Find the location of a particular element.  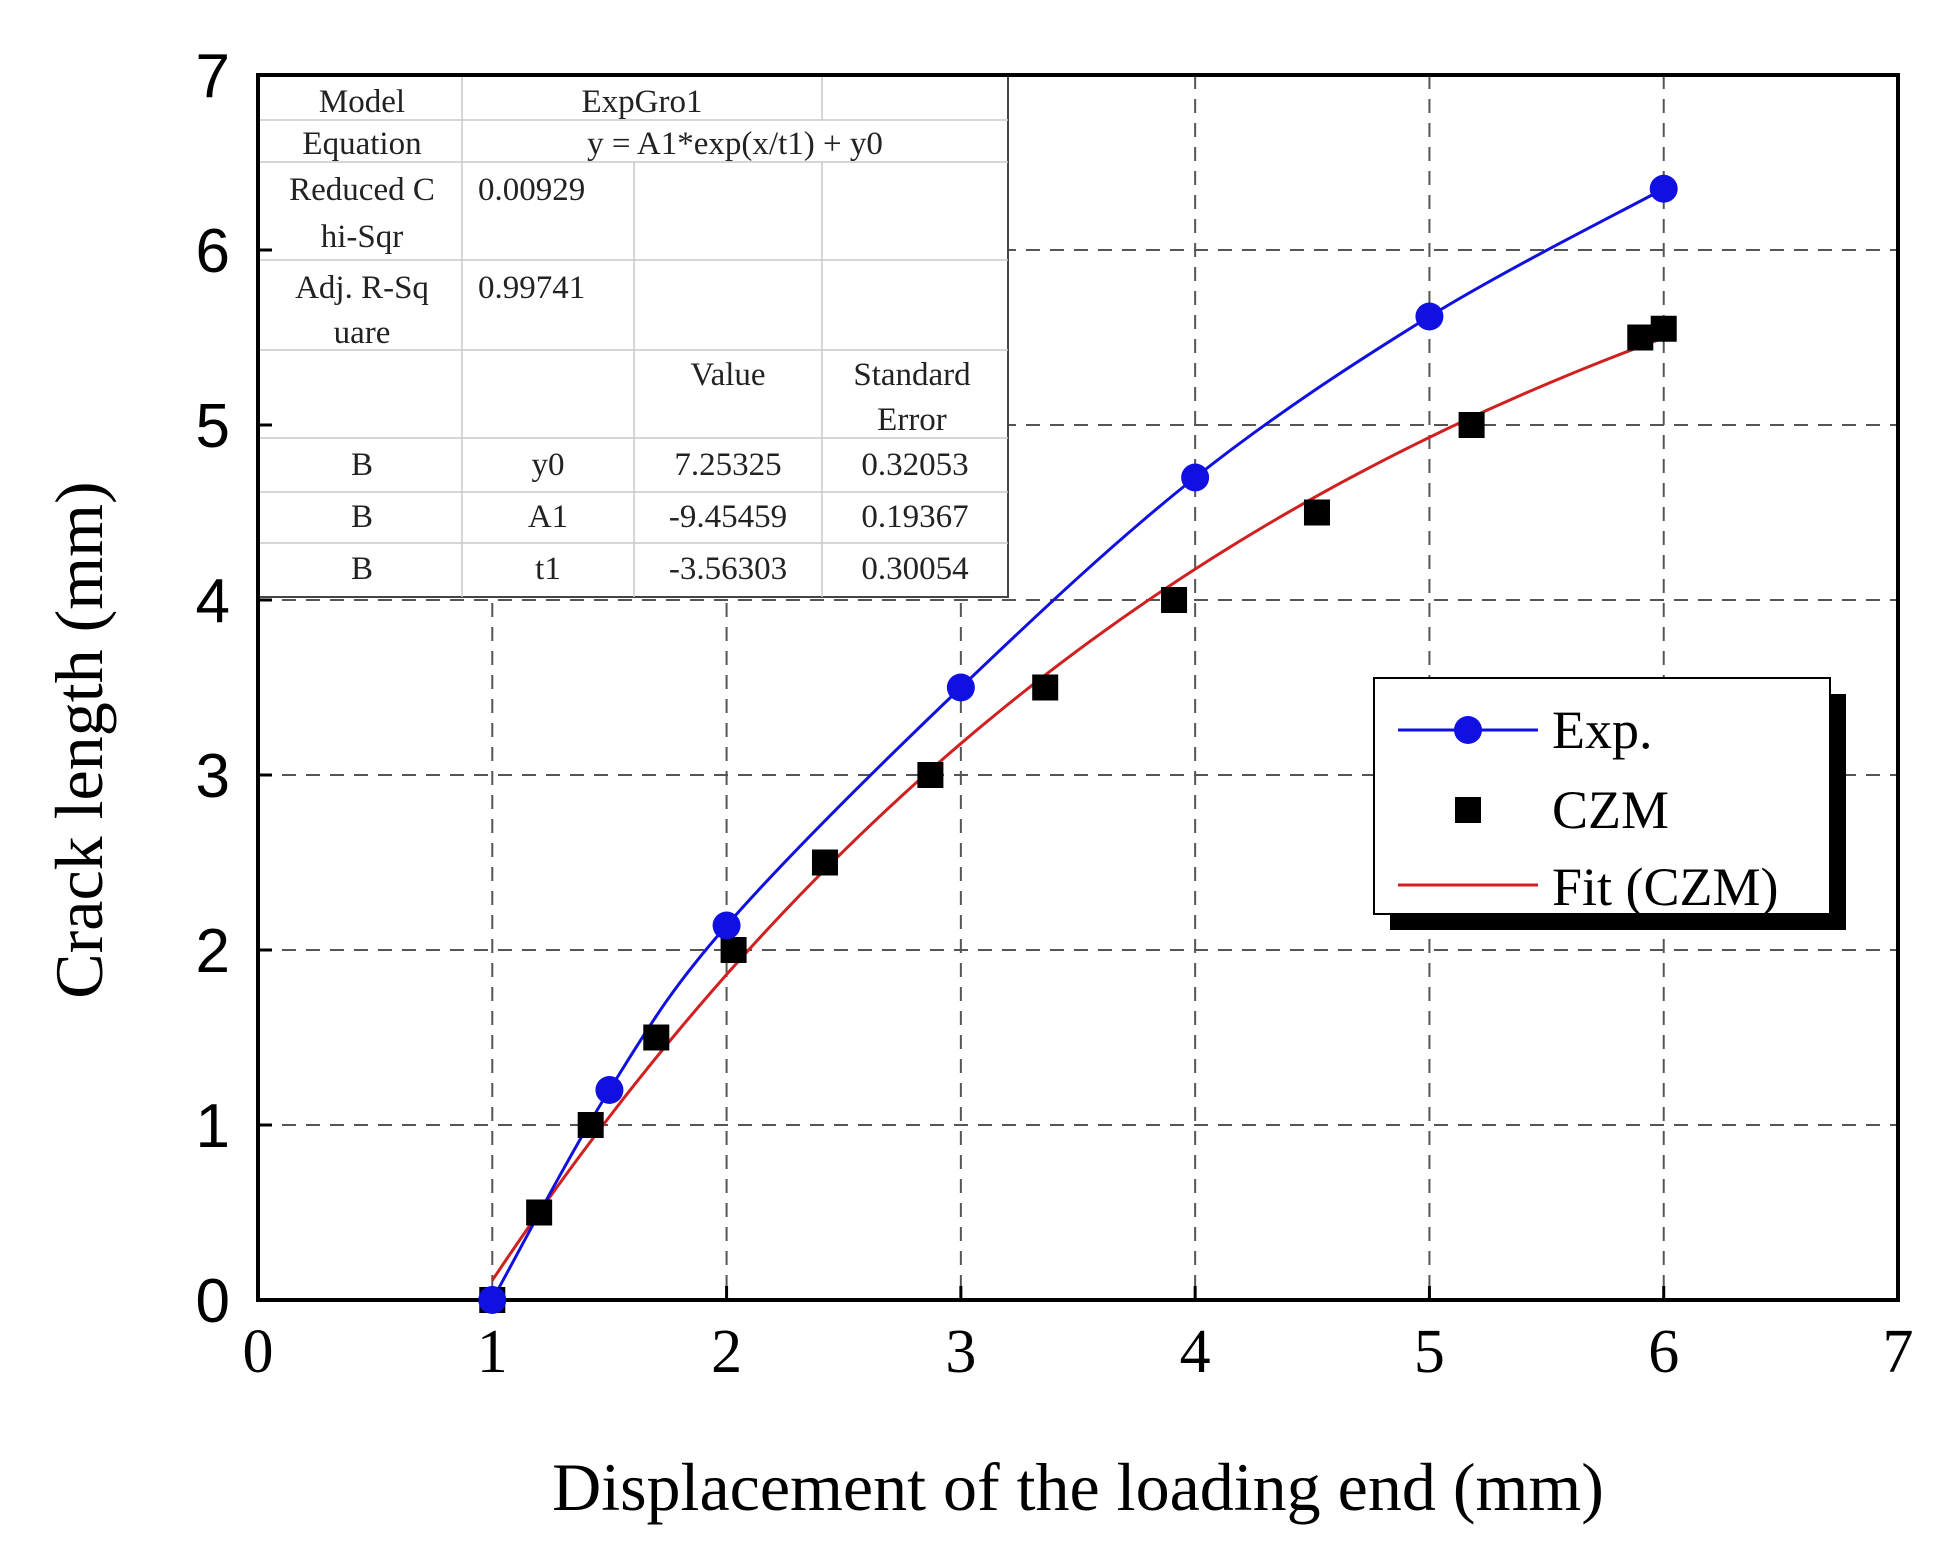

fit-table-row-y0-error: 0.32053 is located at coordinates (914, 465).